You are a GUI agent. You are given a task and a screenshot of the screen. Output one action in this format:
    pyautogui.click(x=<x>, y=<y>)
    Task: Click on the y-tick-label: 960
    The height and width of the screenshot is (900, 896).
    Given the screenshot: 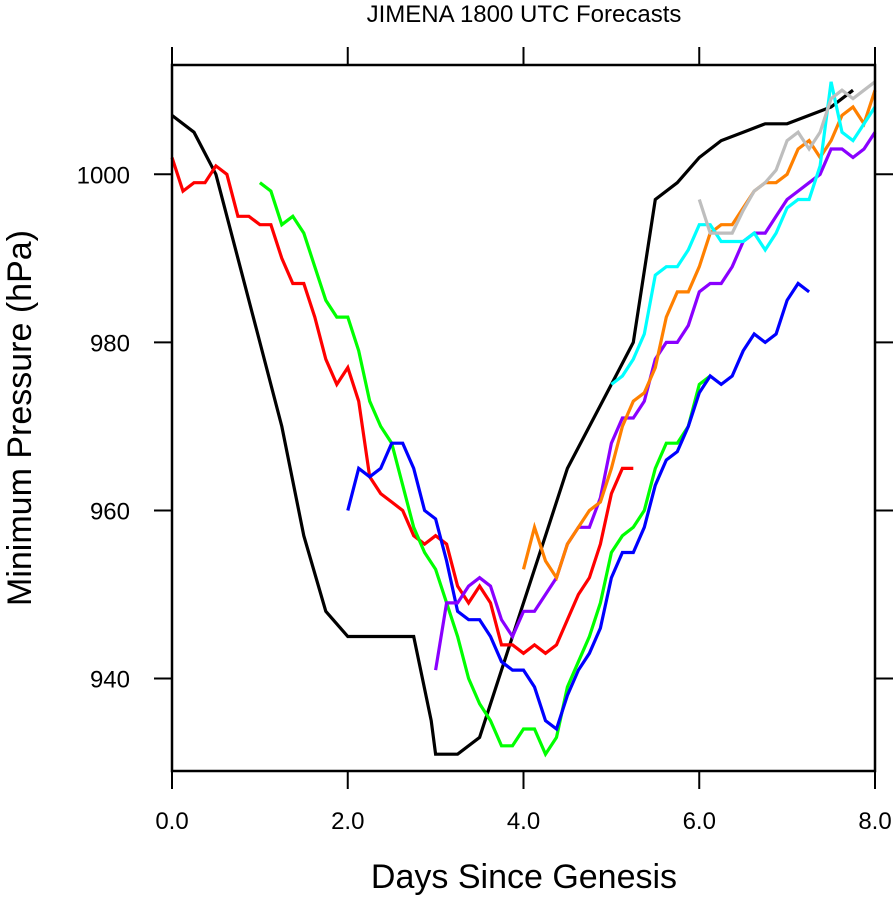 What is the action you would take?
    pyautogui.click(x=110, y=511)
    